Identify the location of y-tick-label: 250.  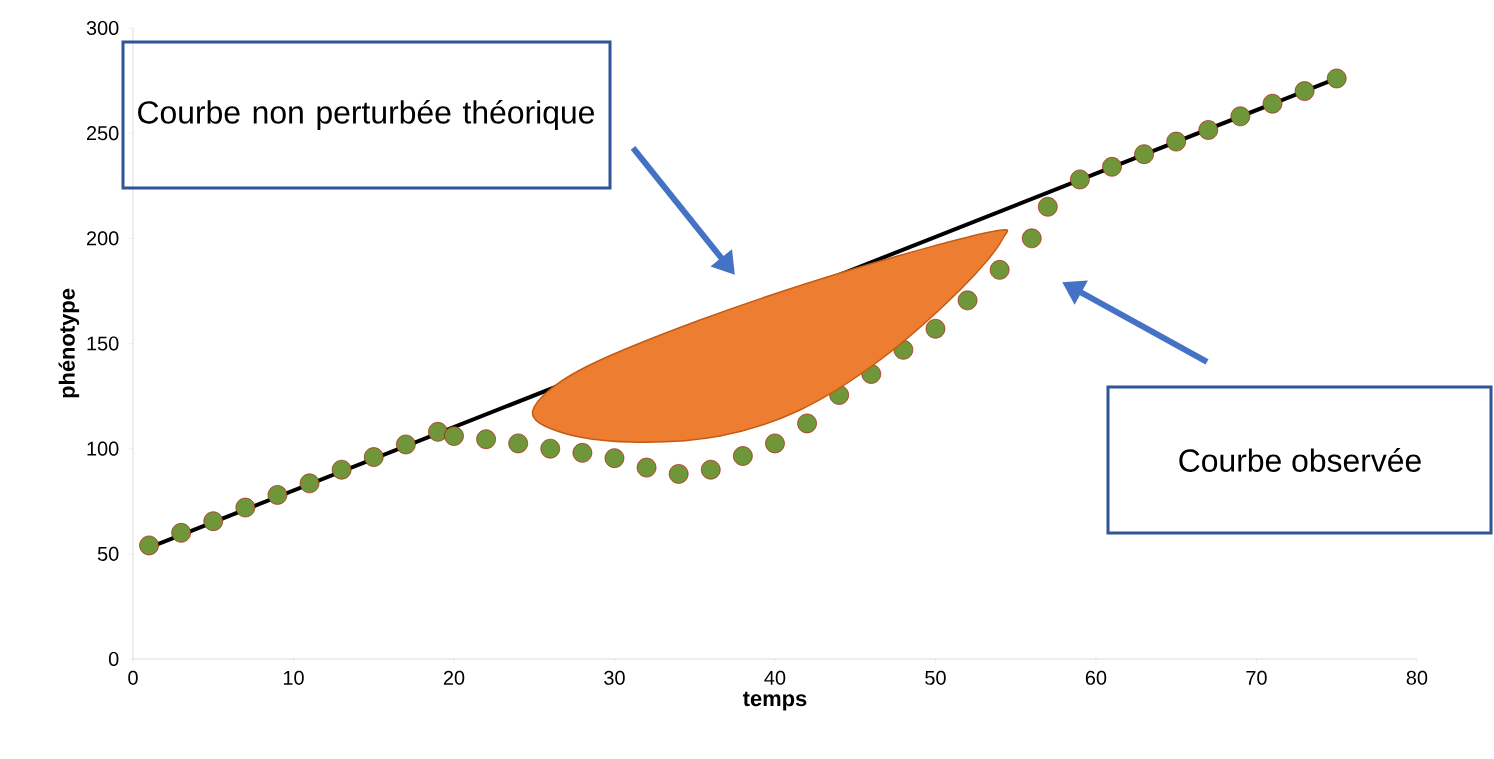
(102, 133).